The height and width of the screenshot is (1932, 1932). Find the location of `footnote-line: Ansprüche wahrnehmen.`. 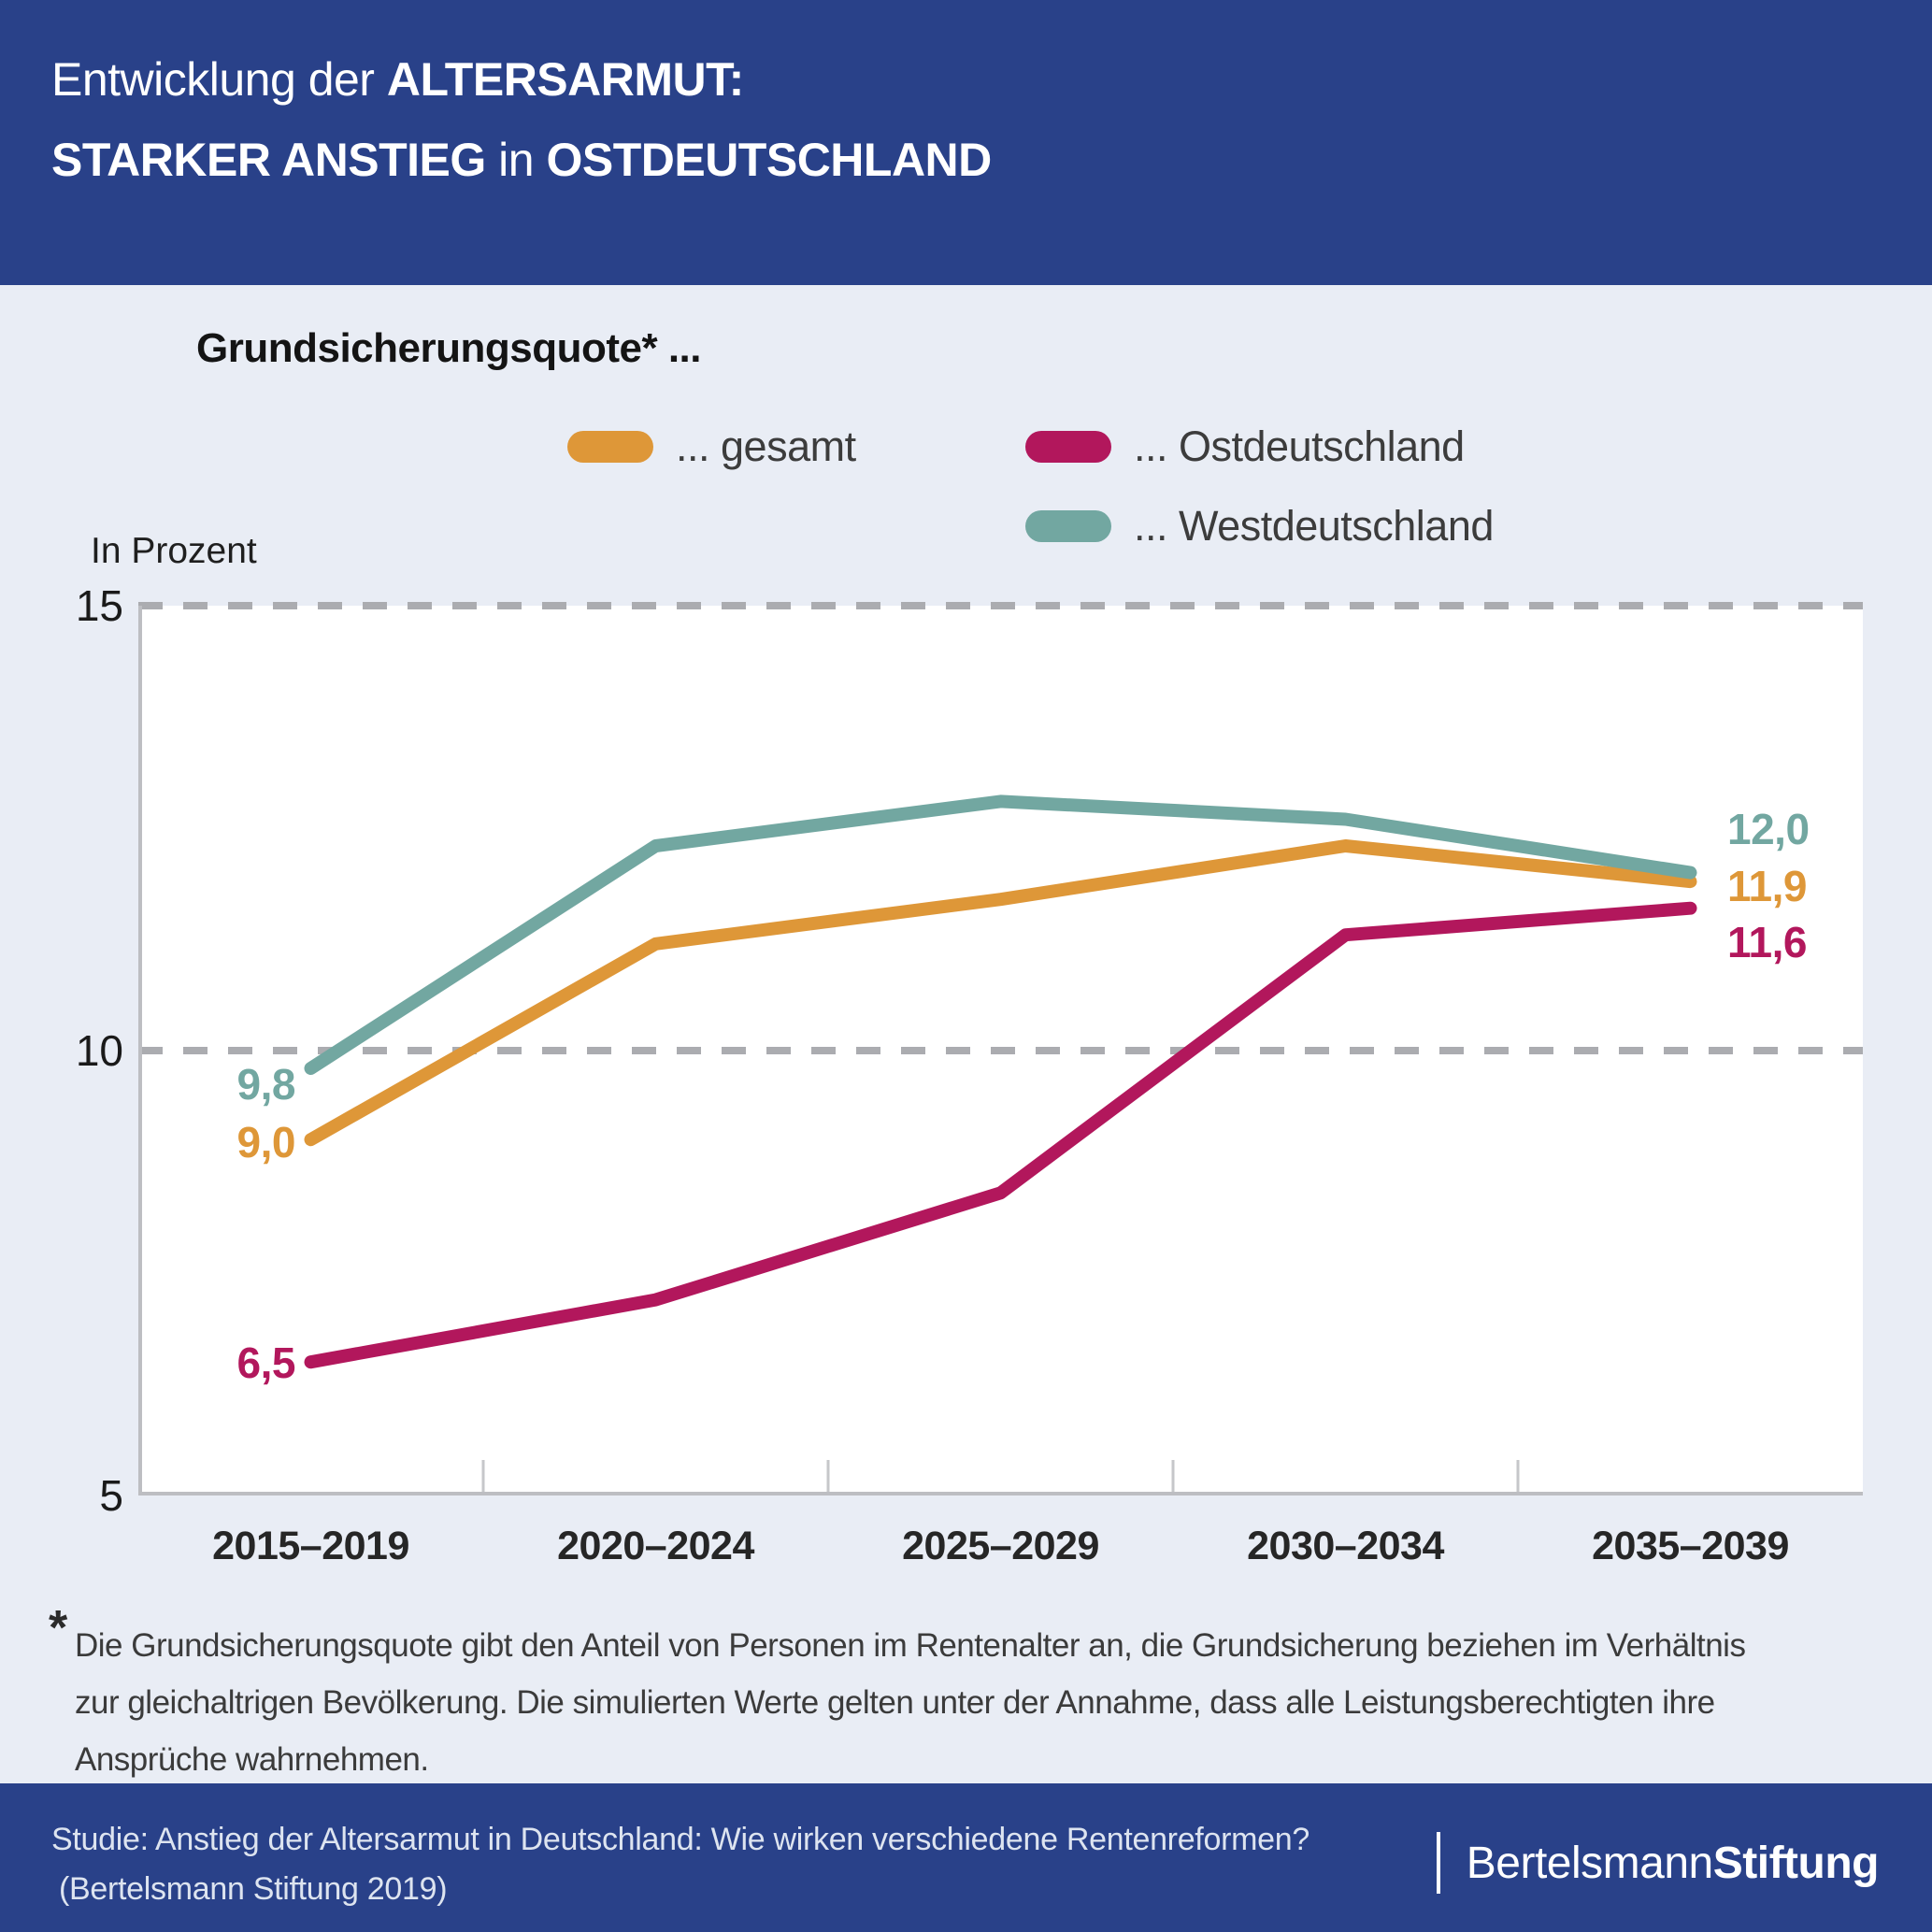

footnote-line: Ansprüche wahrnehmen. is located at coordinates (252, 1759).